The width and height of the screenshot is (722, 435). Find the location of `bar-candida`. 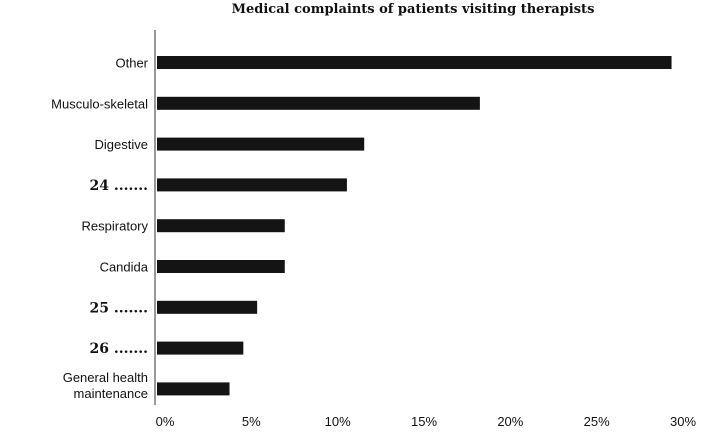

bar-candida is located at coordinates (221, 266).